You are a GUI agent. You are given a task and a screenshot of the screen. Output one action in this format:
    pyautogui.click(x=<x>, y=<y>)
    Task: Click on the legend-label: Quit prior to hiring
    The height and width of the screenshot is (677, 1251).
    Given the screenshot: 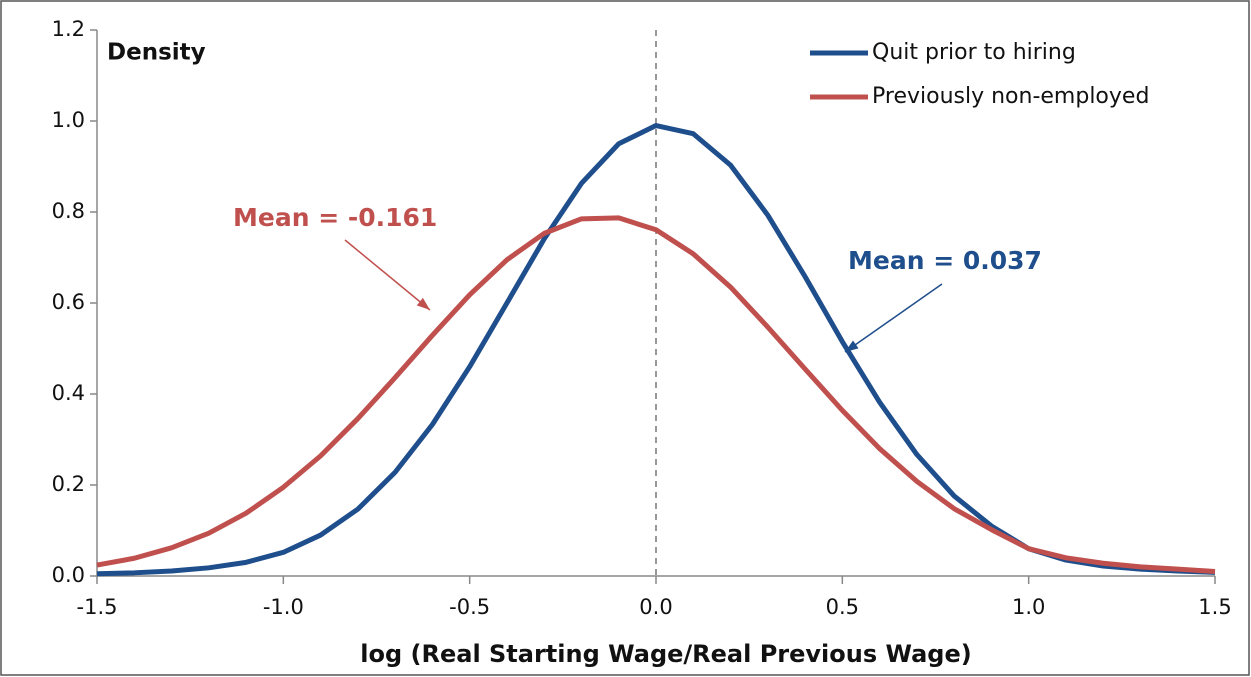 What is the action you would take?
    pyautogui.click(x=974, y=52)
    